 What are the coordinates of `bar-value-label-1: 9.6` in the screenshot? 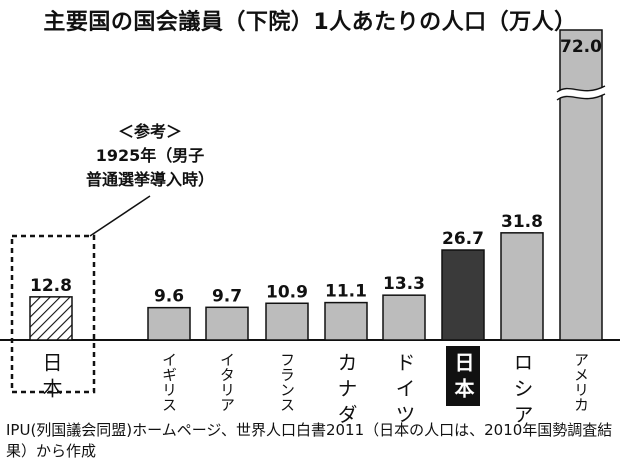 It's located at (169, 297).